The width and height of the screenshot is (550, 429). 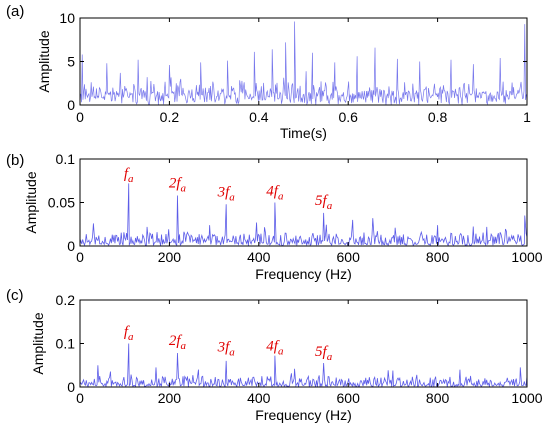 I want to click on x-tick-label: 0.4, so click(x=259, y=117).